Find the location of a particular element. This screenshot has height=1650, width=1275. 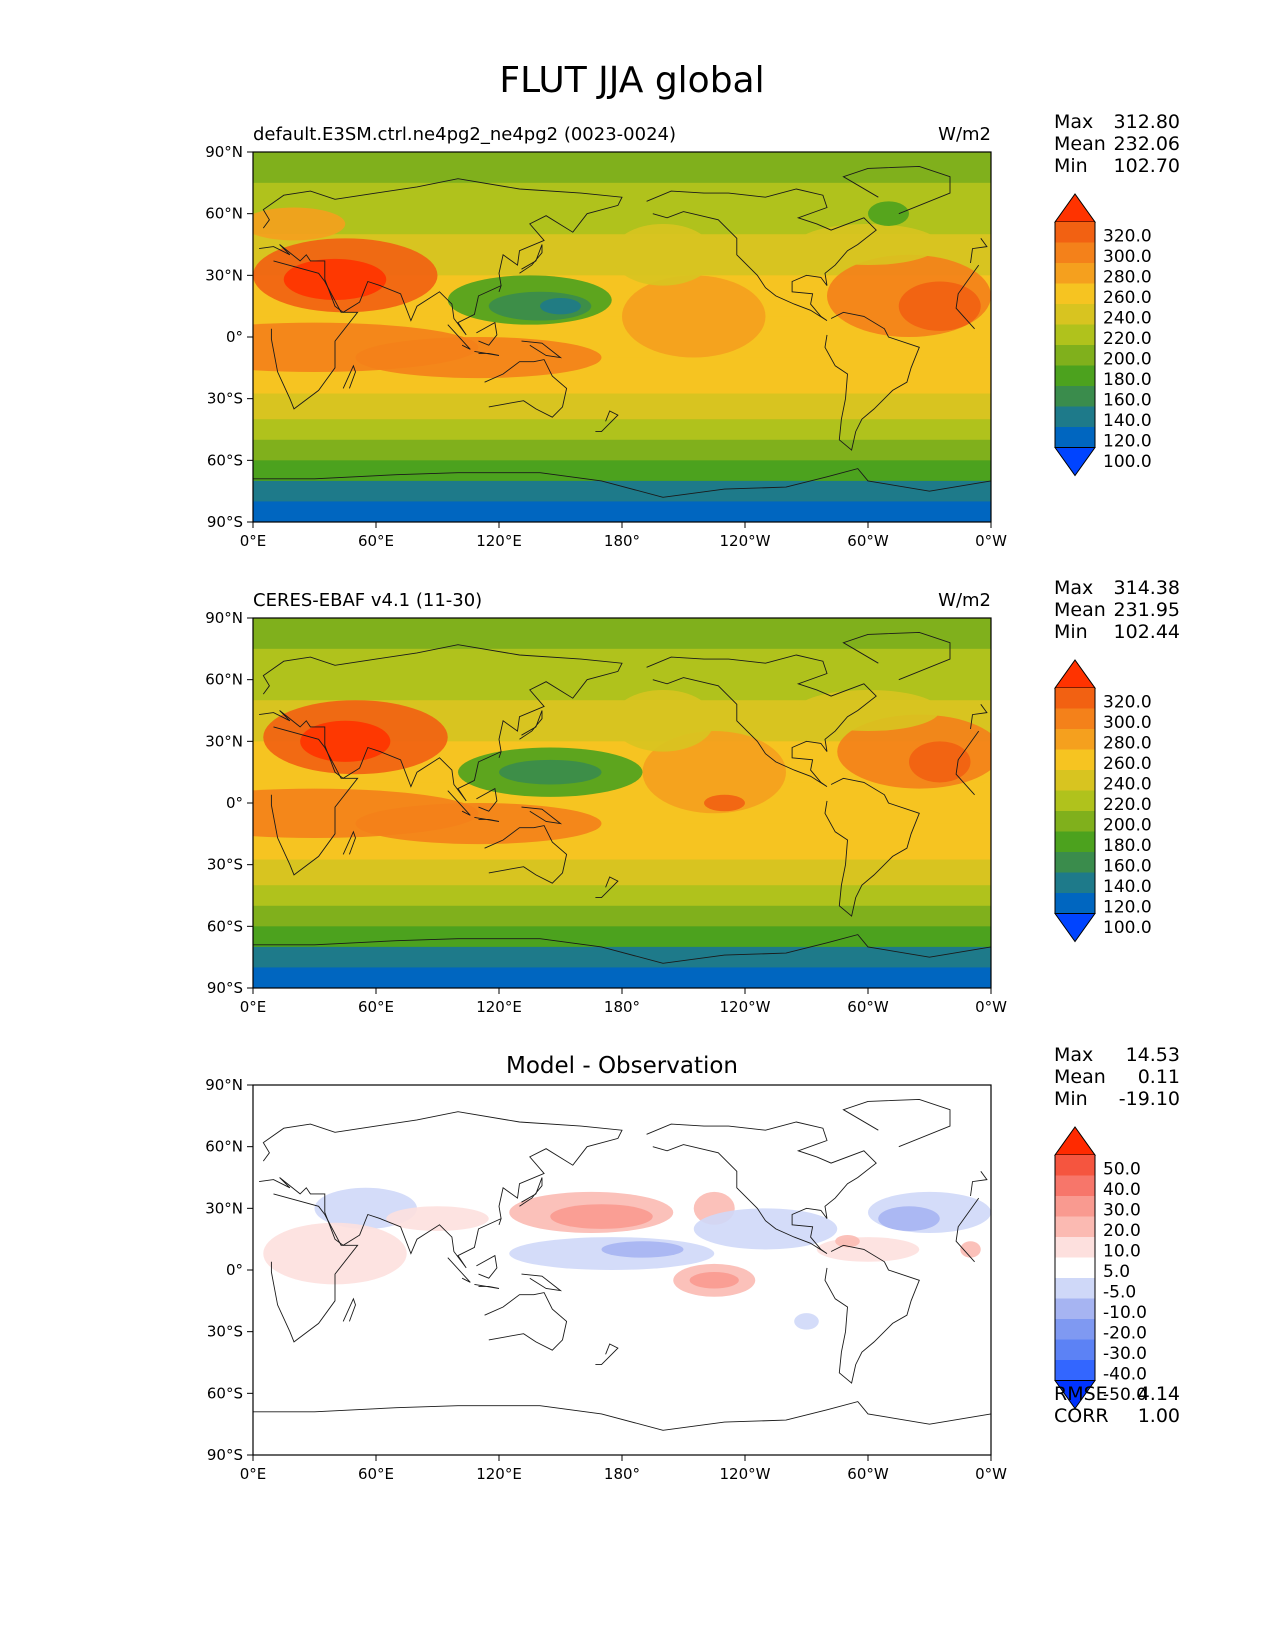

colorbar-tick-label: -20.0 is located at coordinates (1125, 1334).